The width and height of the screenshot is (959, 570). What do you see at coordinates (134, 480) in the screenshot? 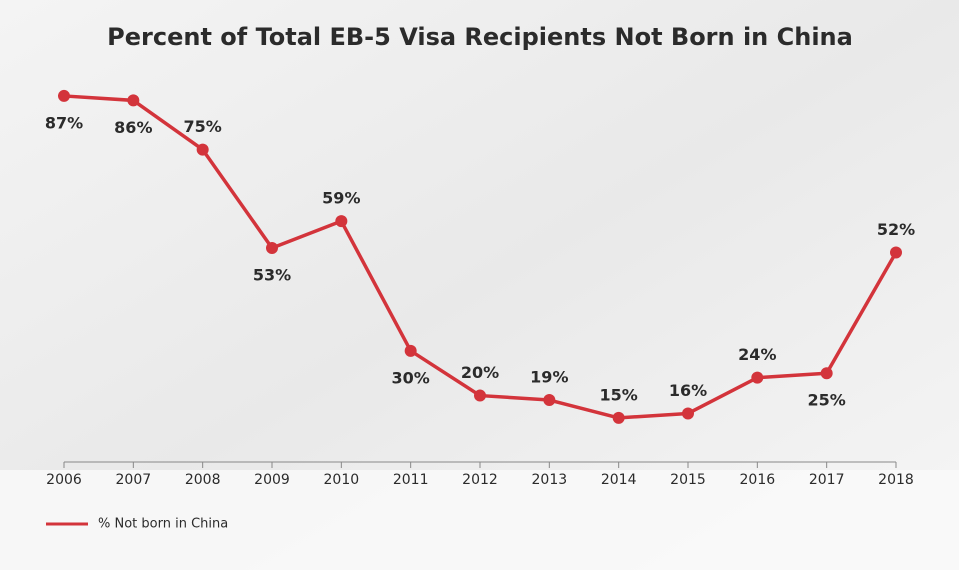
I see `x-tick-label: 2007` at bounding box center [134, 480].